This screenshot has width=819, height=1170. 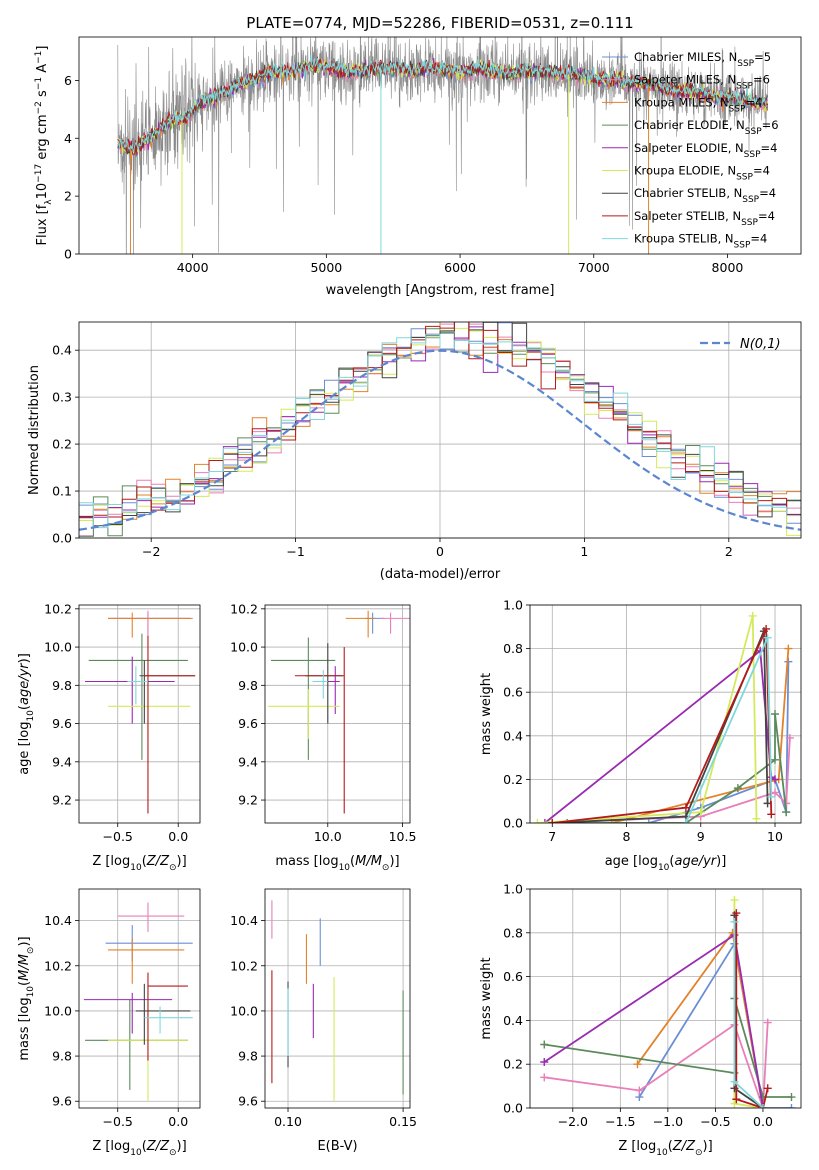 I want to click on x-axis-label: E(B-V), so click(x=337, y=1146).